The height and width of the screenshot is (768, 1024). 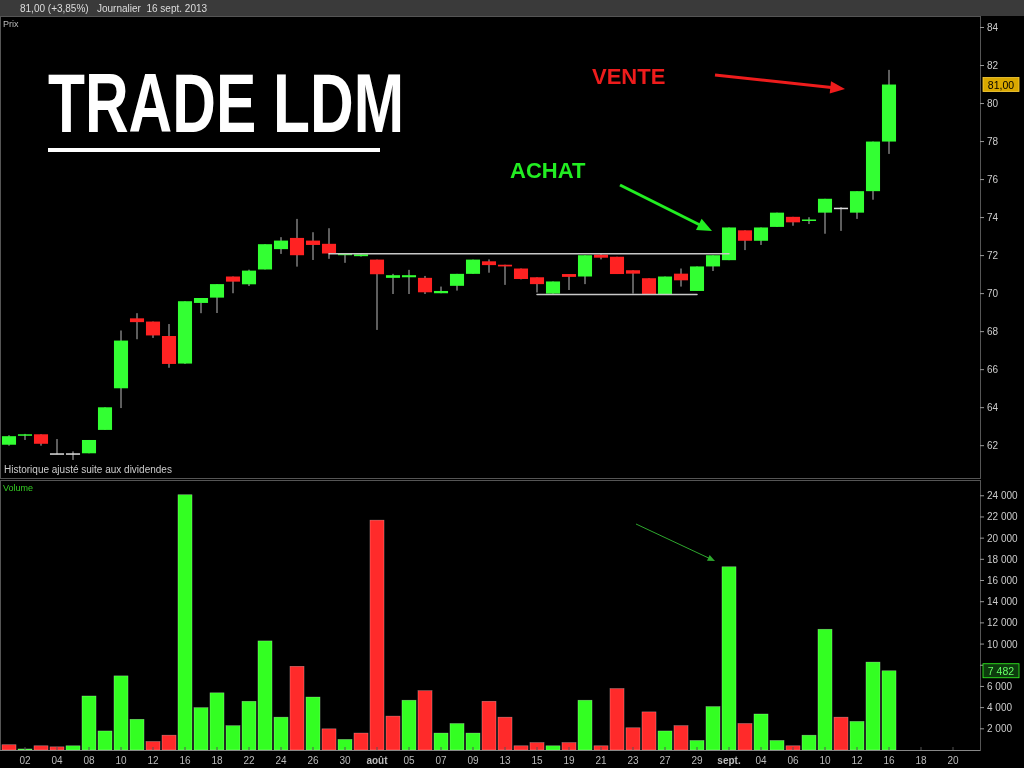 I want to click on y-tick-label: 80, so click(x=993, y=104).